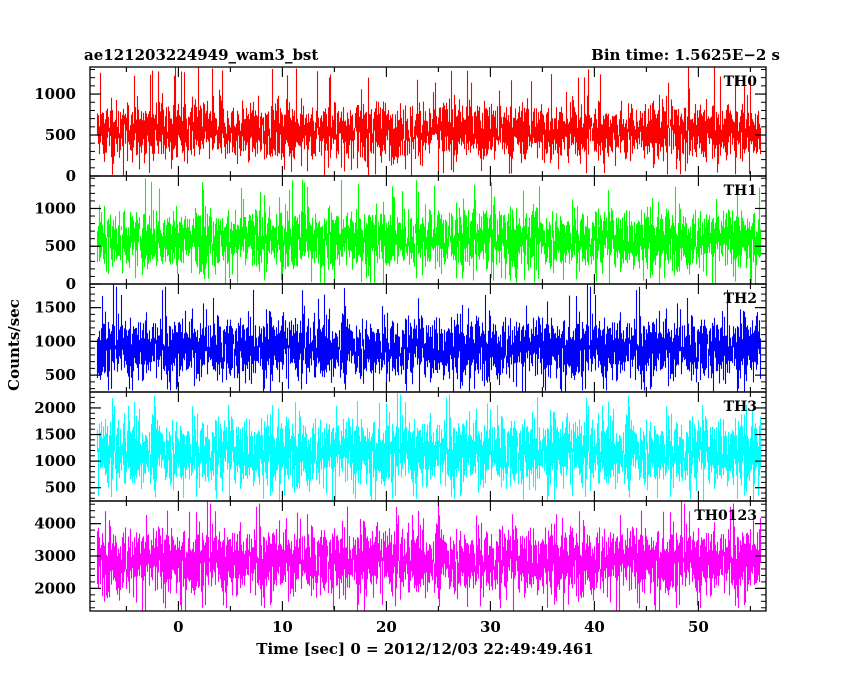  Describe the element at coordinates (594, 627) in the screenshot. I see `x-tick-label: 40` at that location.